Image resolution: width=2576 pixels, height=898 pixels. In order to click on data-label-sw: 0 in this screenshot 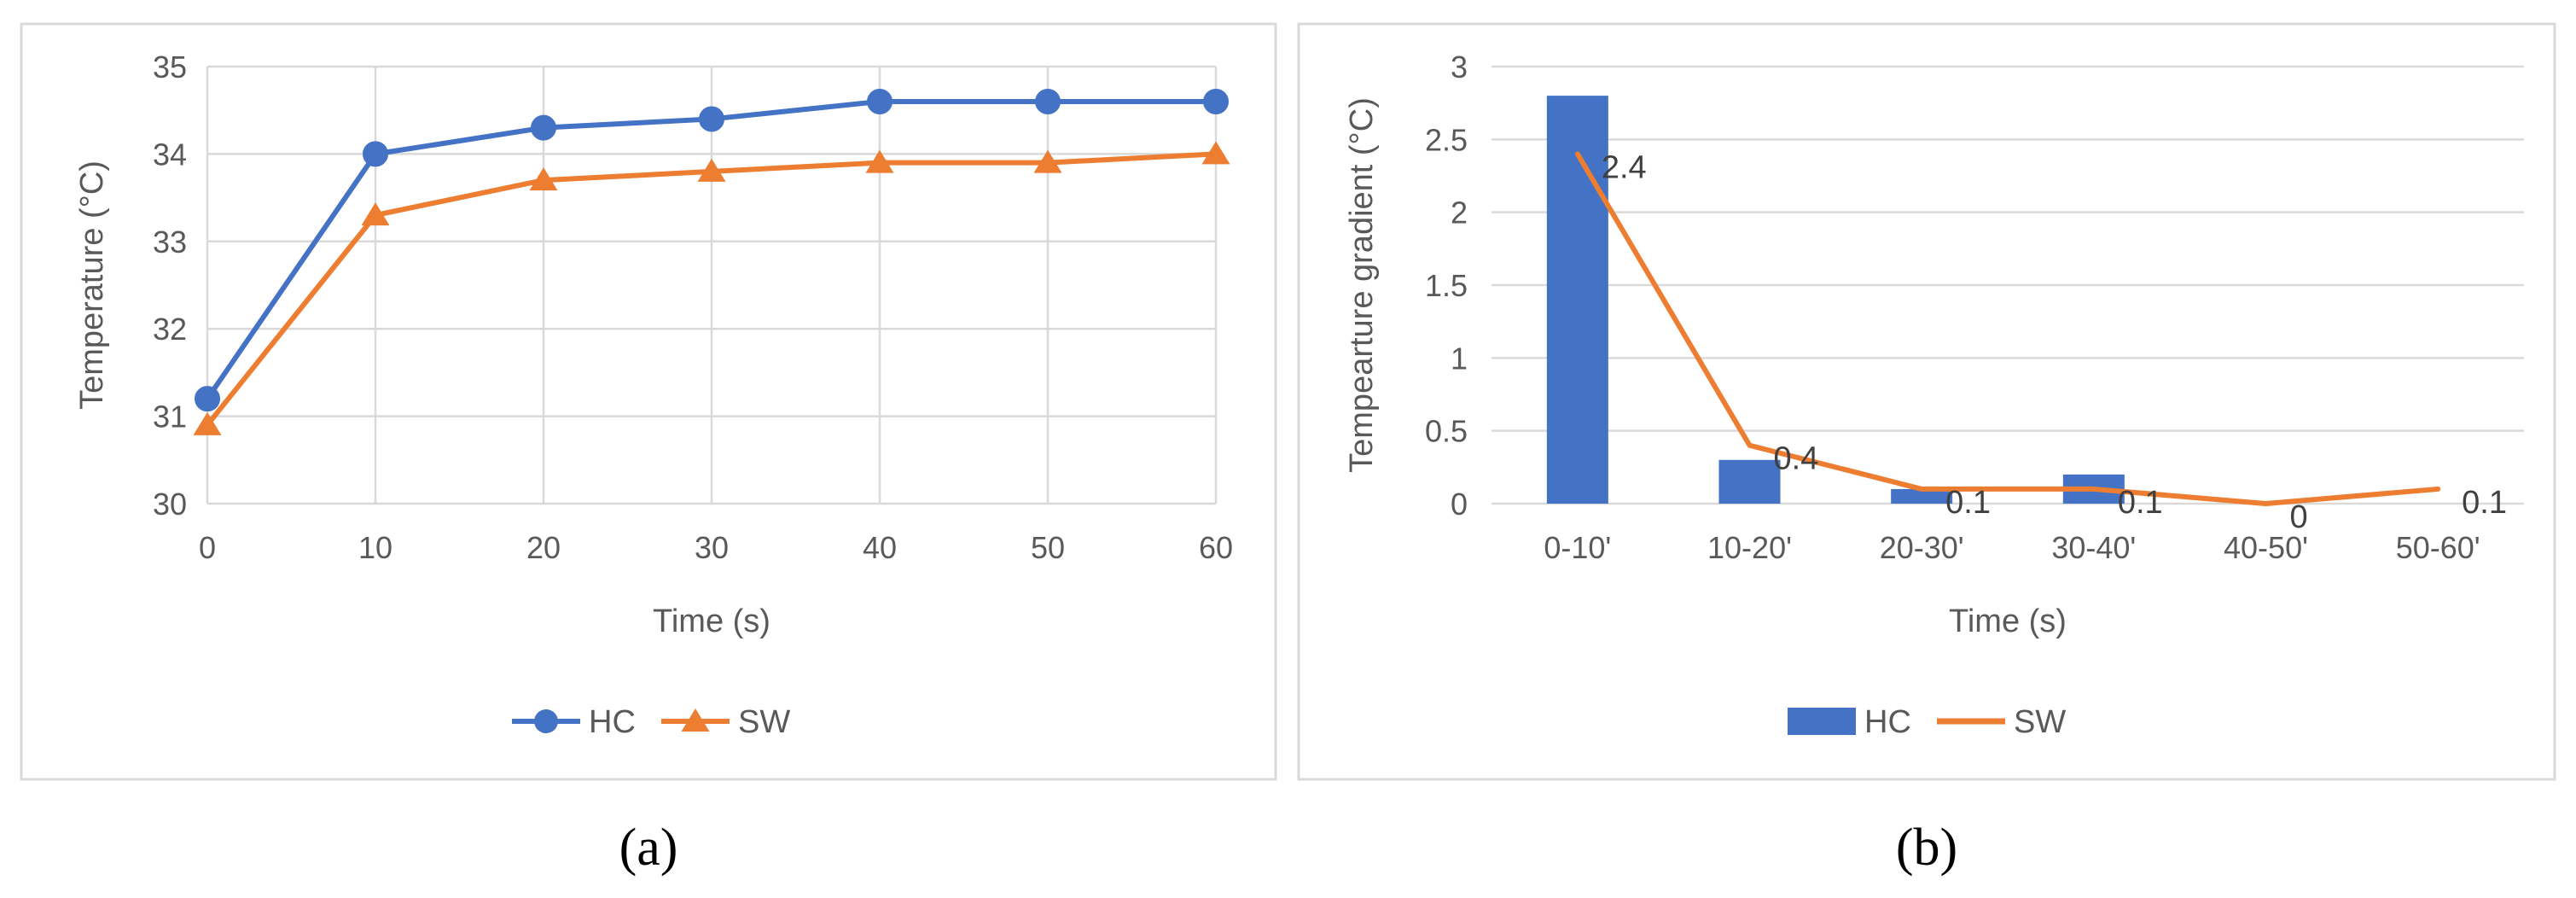, I will do `click(2299, 517)`.